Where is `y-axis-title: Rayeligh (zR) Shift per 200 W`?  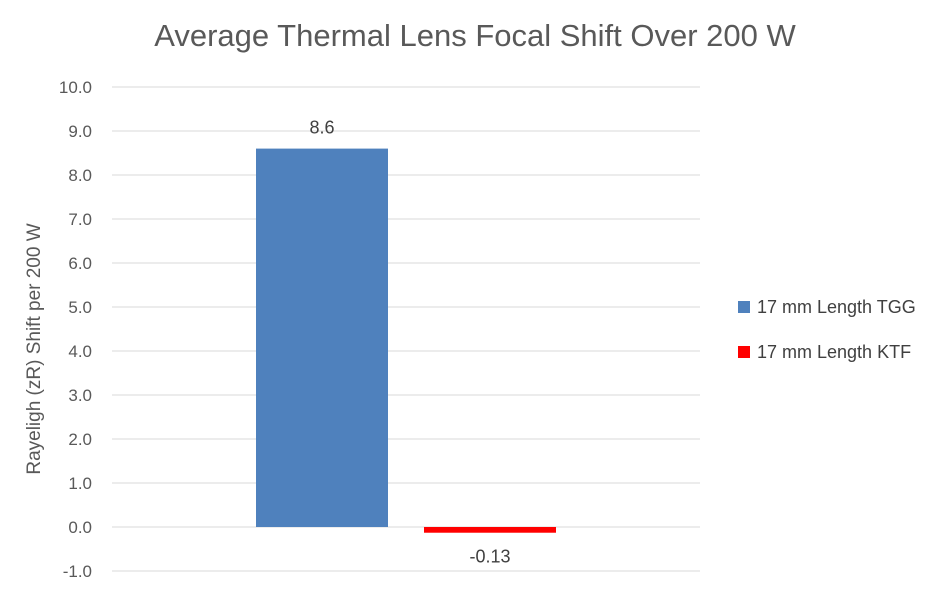
y-axis-title: Rayeligh (zR) Shift per 200 W is located at coordinates (34, 348).